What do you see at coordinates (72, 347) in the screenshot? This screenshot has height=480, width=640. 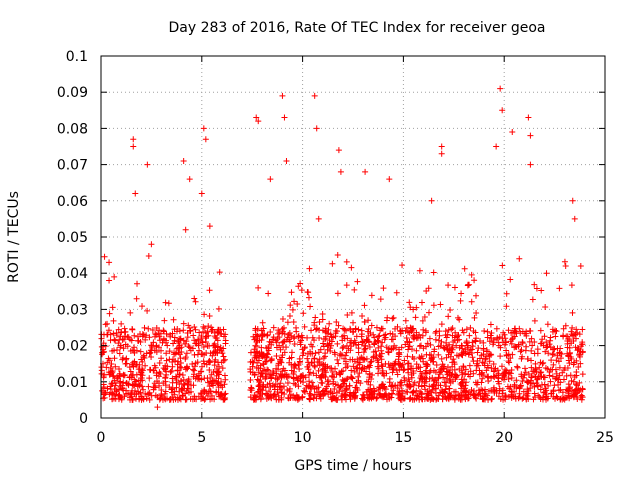 I see `y-tick-label: 0.02` at bounding box center [72, 347].